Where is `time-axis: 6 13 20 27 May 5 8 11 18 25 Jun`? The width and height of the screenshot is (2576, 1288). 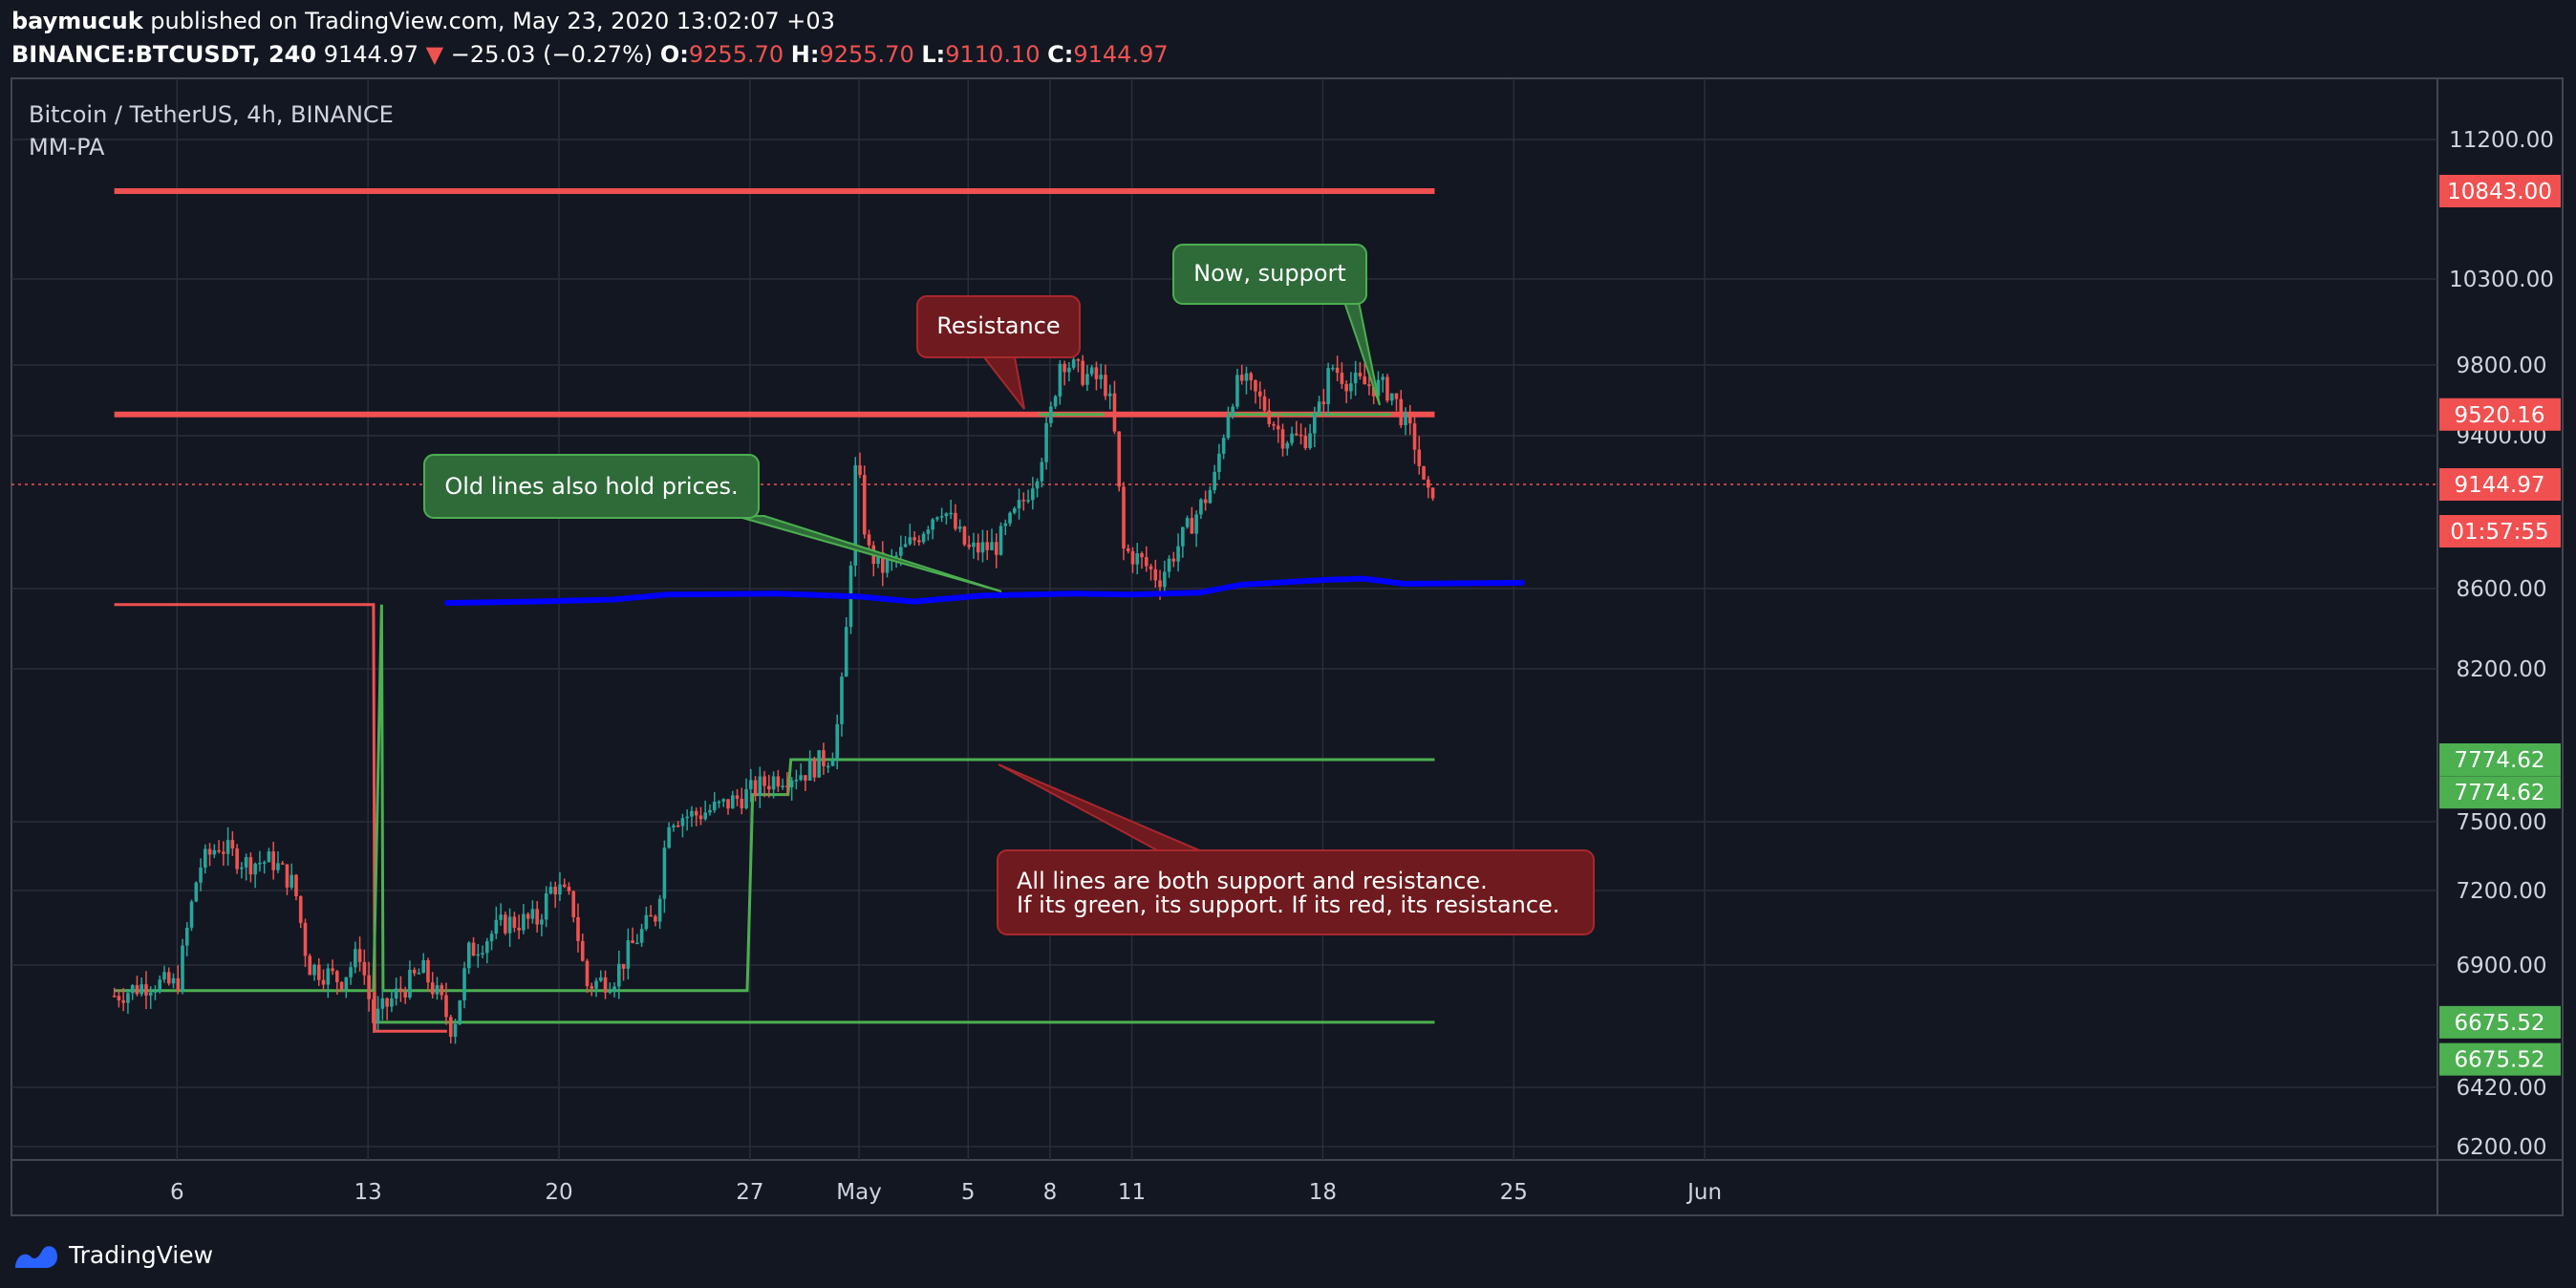
time-axis: 6 13 20 27 May 5 8 11 18 25 Jun is located at coordinates (946, 1192).